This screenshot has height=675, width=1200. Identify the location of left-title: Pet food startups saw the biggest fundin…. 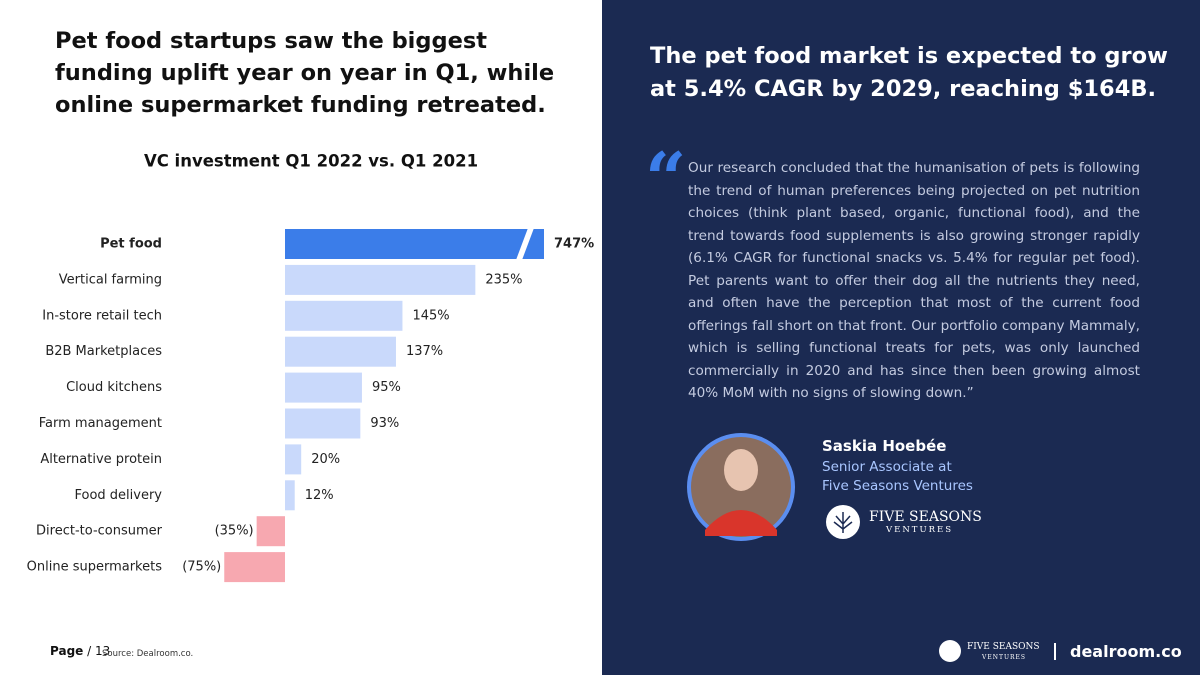
(305, 73).